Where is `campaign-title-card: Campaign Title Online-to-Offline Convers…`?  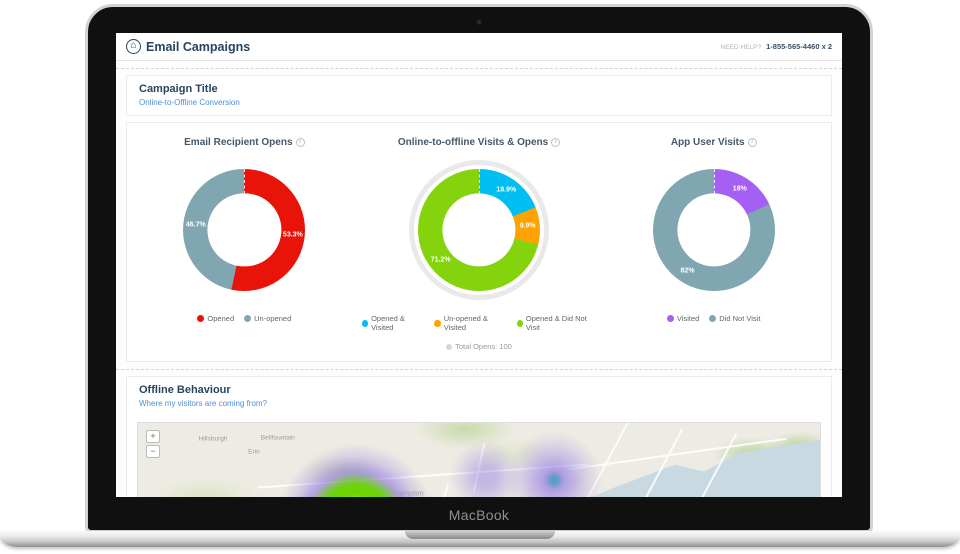
campaign-title-card: Campaign Title Online-to-Offline Convers… is located at coordinates (479, 95).